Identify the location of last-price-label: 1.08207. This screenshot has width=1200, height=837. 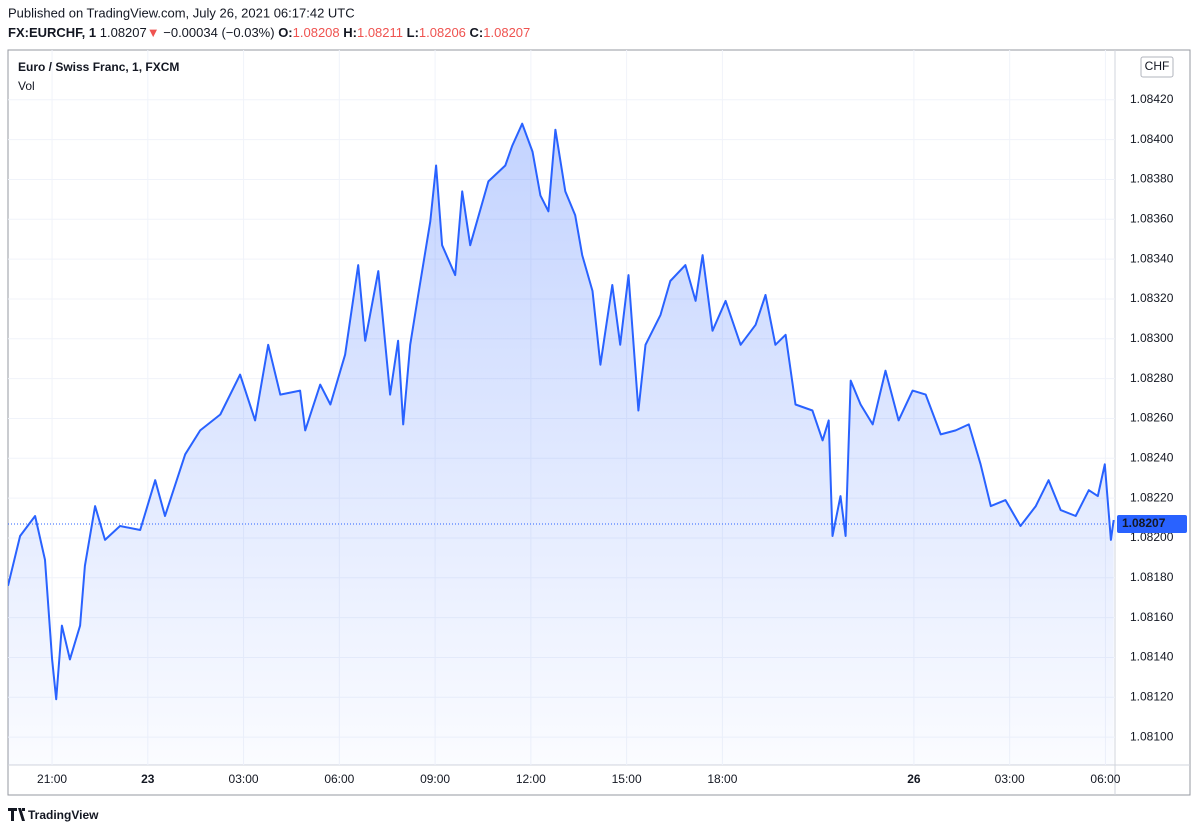
(1144, 523).